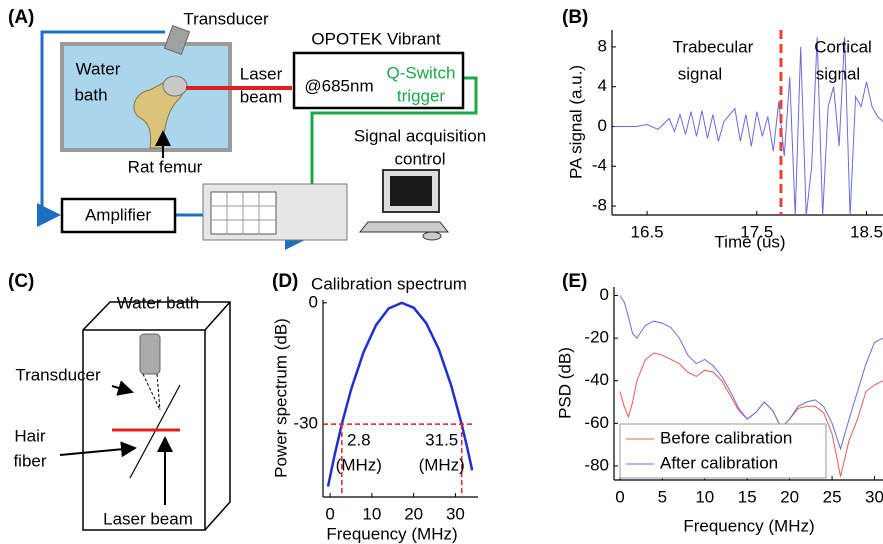  I want to click on annotation: Trabecular, so click(713, 46).